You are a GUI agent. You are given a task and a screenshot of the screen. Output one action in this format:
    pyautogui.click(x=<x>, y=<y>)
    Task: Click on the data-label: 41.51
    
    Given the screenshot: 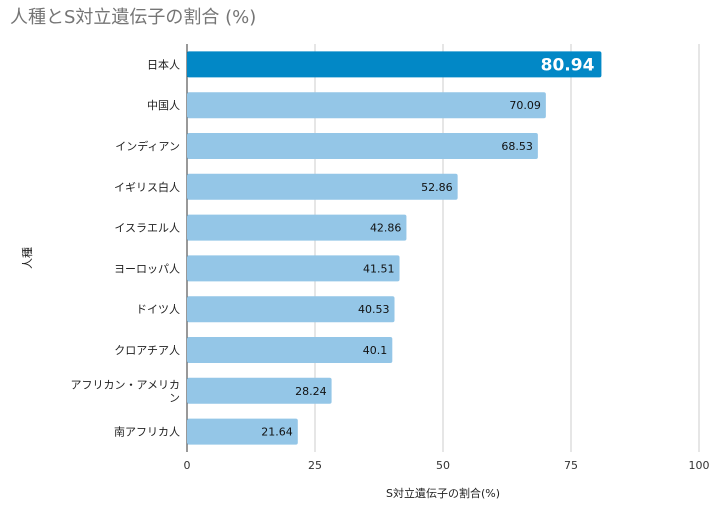 What is the action you would take?
    pyautogui.click(x=379, y=268)
    